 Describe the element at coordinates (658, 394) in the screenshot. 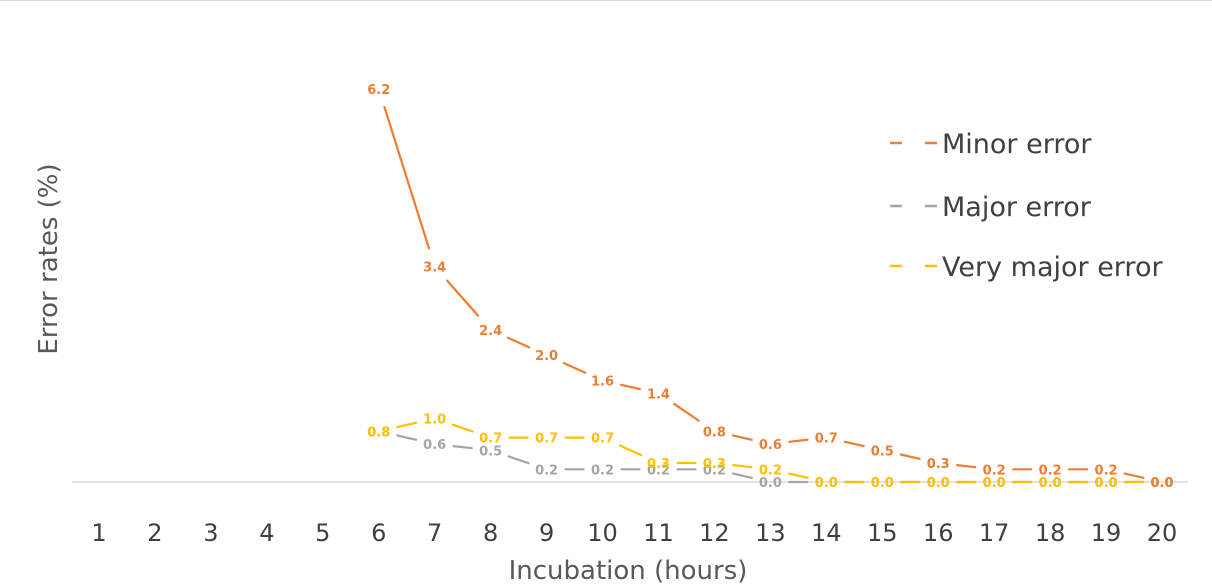

I see `data-label: 1.4` at that location.